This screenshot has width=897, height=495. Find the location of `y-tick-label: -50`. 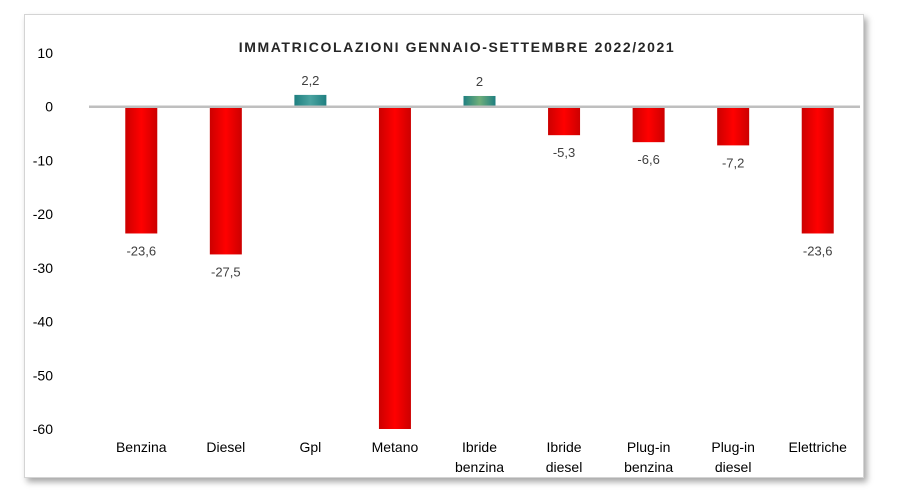

y-tick-label: -50 is located at coordinates (43, 375).